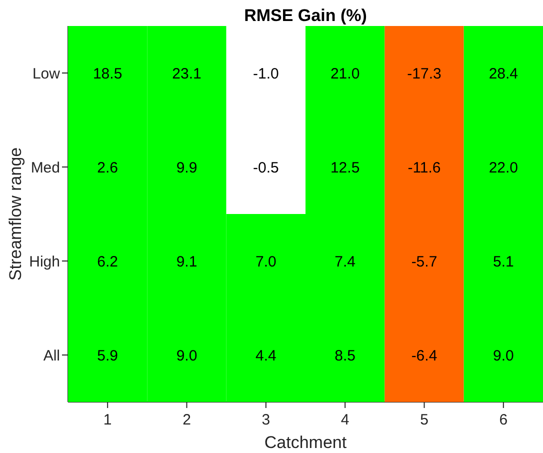 This screenshot has width=543, height=453. What do you see at coordinates (187, 167) in the screenshot?
I see `data-label: 9.9` at bounding box center [187, 167].